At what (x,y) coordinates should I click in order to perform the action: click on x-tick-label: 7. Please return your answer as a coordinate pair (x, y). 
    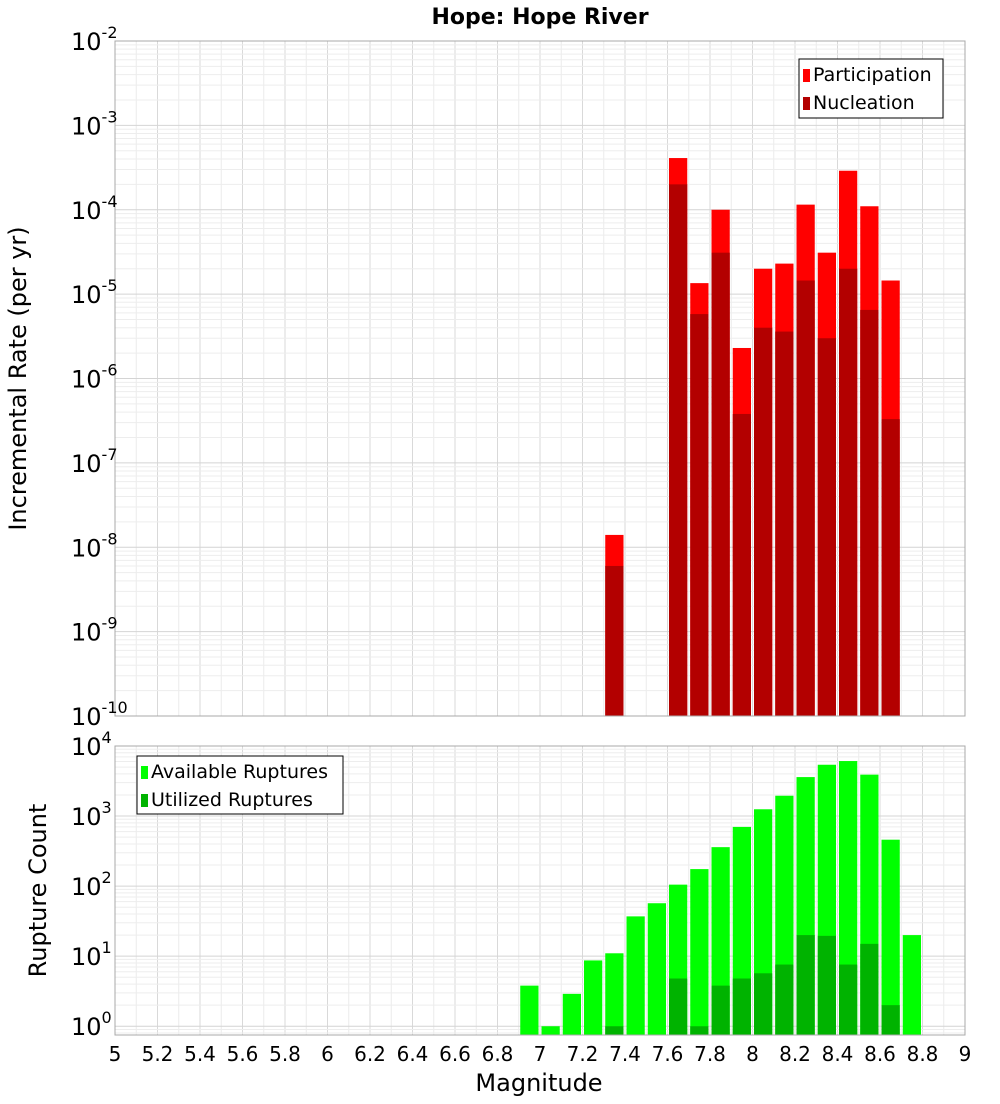
    Looking at the image, I should click on (540, 1054).